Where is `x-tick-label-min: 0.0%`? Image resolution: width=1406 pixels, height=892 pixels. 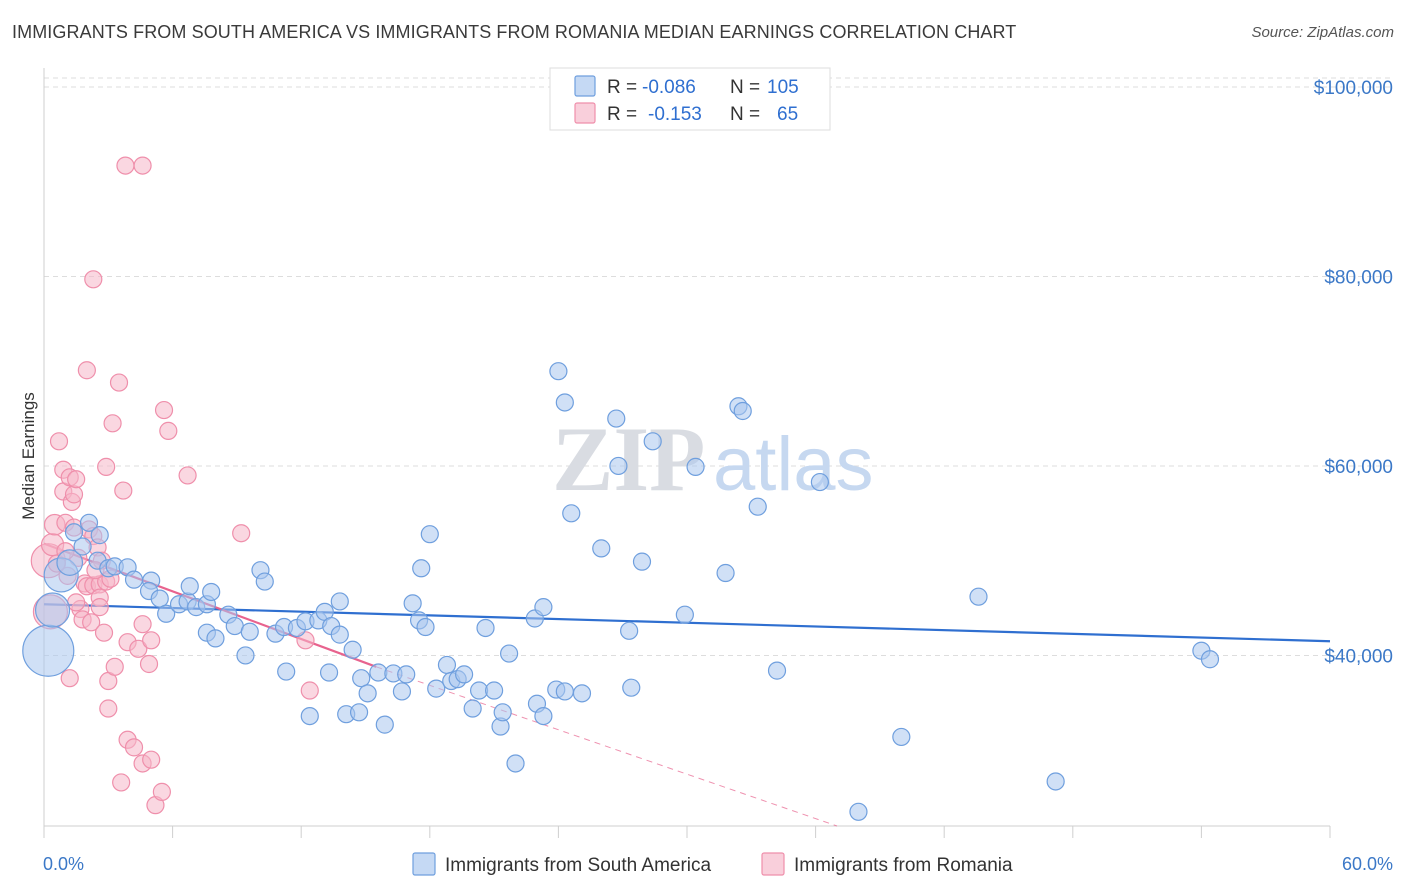 x-tick-label-min: 0.0% is located at coordinates (63, 864).